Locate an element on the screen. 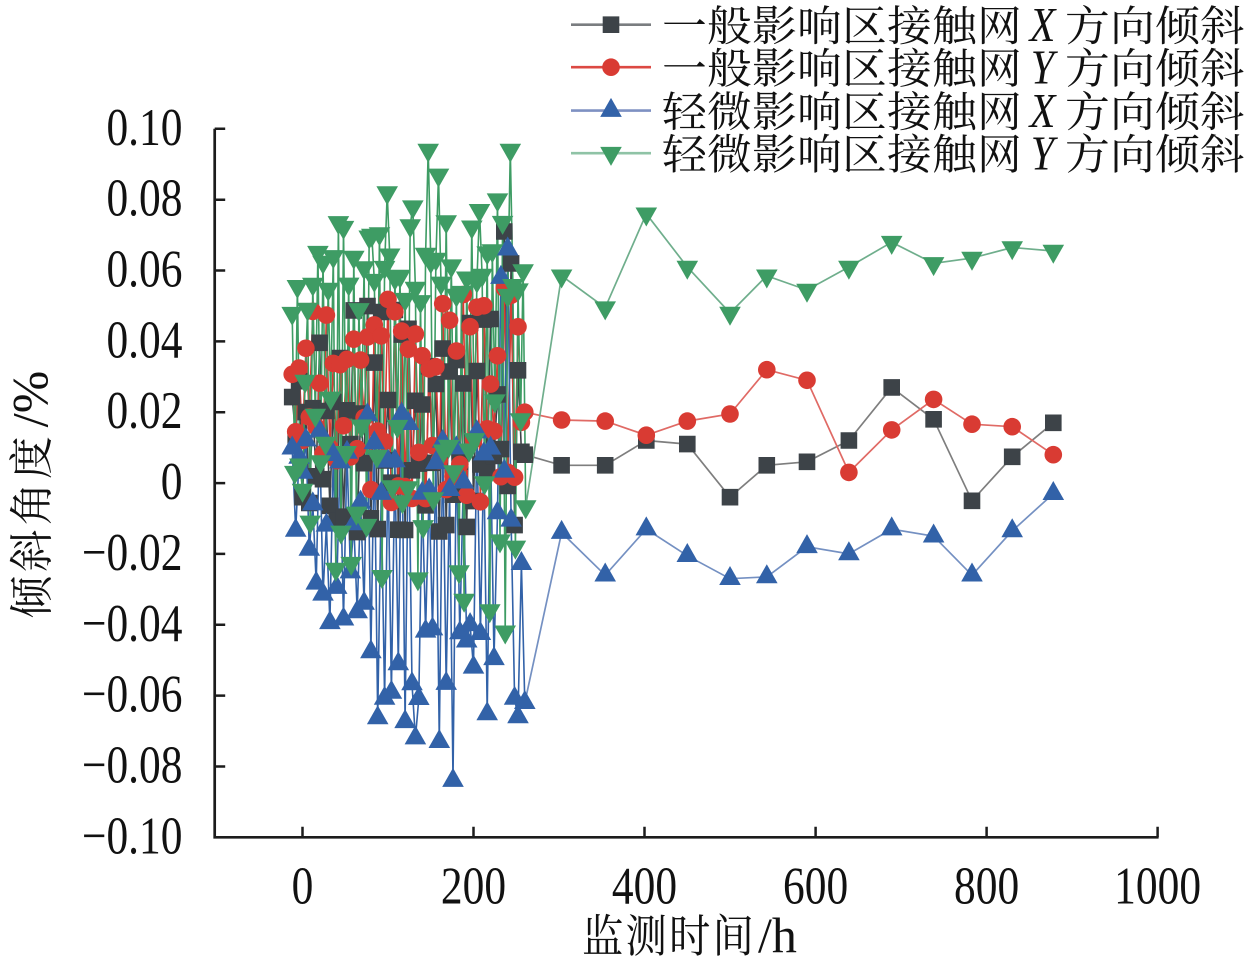 Image resolution: width=1259 pixels, height=966 pixels. svg-text: 0.06 is located at coordinates (144, 270).